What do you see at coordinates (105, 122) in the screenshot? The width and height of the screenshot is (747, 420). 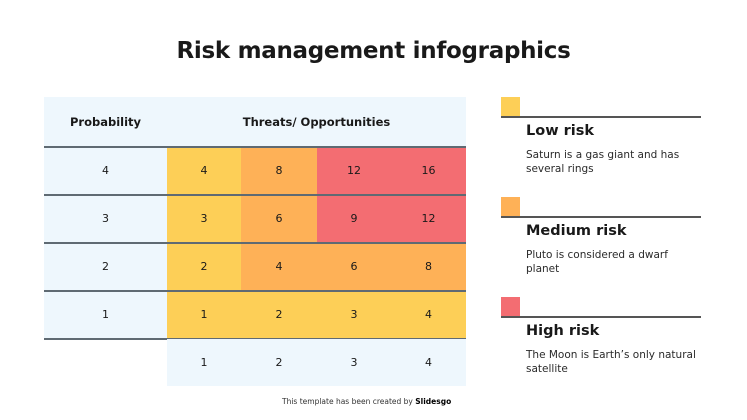 I see `header-probability: Probability` at bounding box center [105, 122].